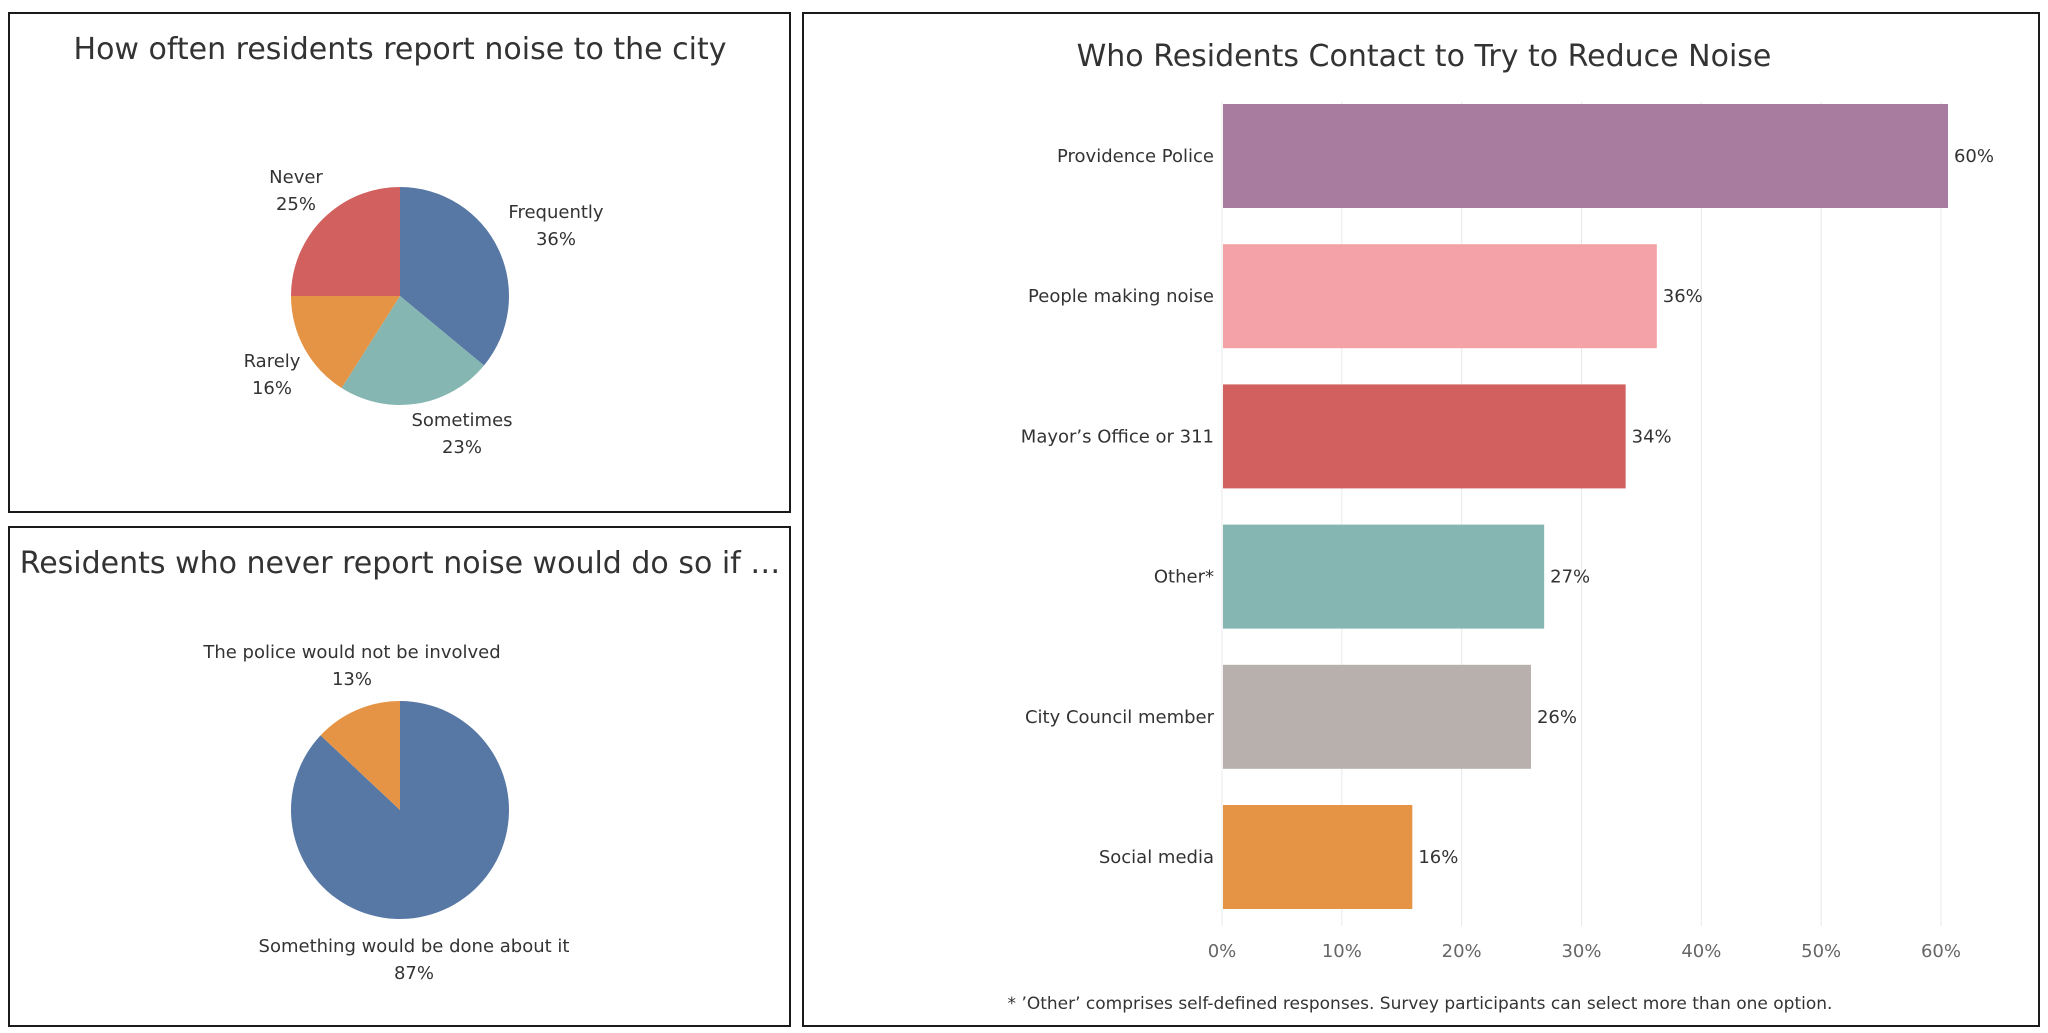 The height and width of the screenshot is (1033, 2048). What do you see at coordinates (1570, 577) in the screenshot?
I see `bar-value-label: 27%` at bounding box center [1570, 577].